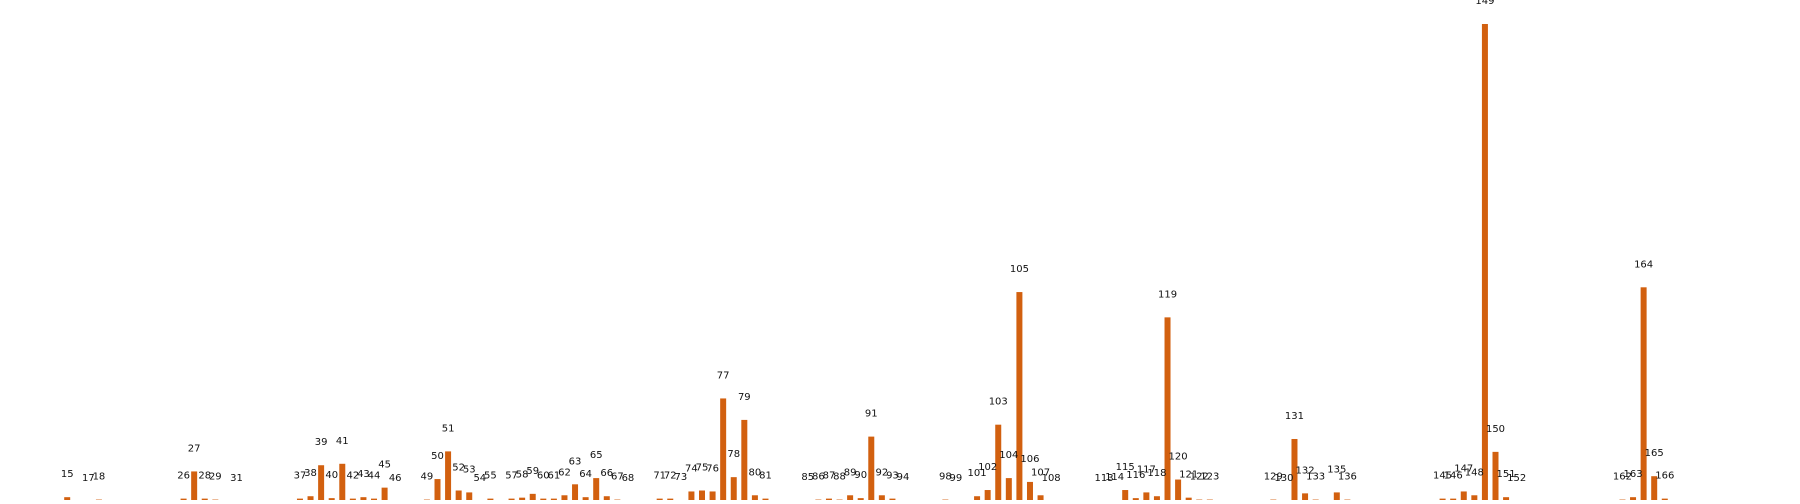  Describe the element at coordinates (1114, 477) in the screenshot. I see `data-label-114: 114` at that location.